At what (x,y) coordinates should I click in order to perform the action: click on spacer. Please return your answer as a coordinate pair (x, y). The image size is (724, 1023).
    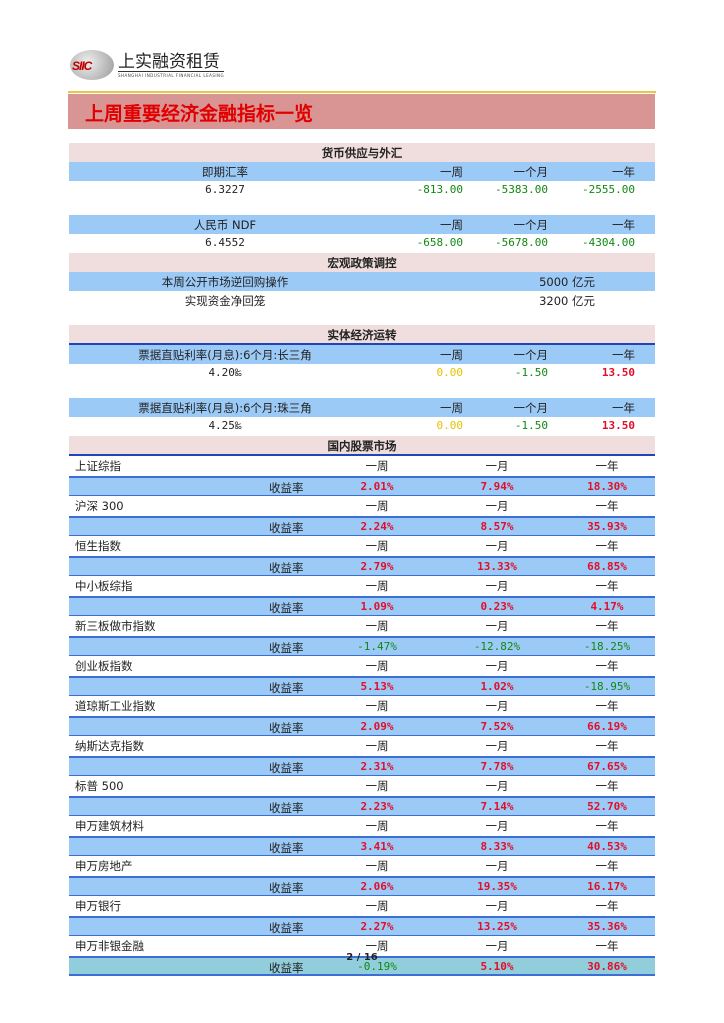
    Looking at the image, I should click on (362, 207).